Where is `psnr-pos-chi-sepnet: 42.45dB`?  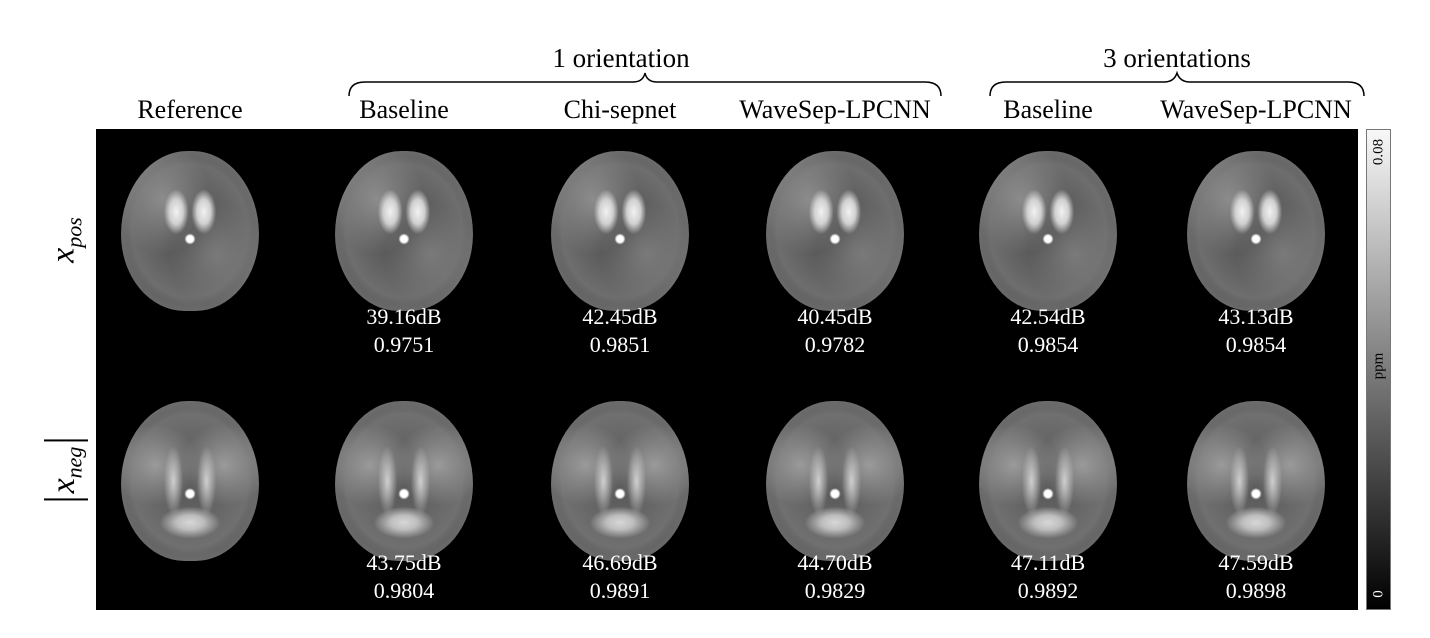
psnr-pos-chi-sepnet: 42.45dB is located at coordinates (620, 316).